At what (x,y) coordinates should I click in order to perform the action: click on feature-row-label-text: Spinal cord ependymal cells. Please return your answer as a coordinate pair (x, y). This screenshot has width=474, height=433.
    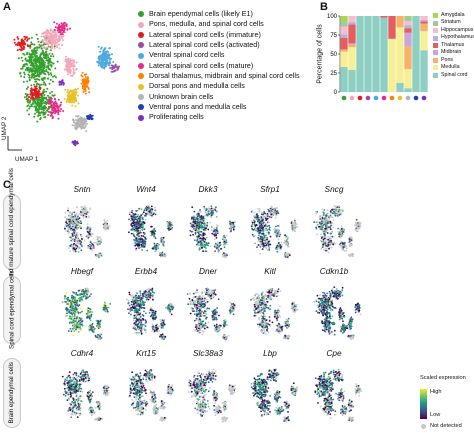
    Looking at the image, I should click on (12, 310).